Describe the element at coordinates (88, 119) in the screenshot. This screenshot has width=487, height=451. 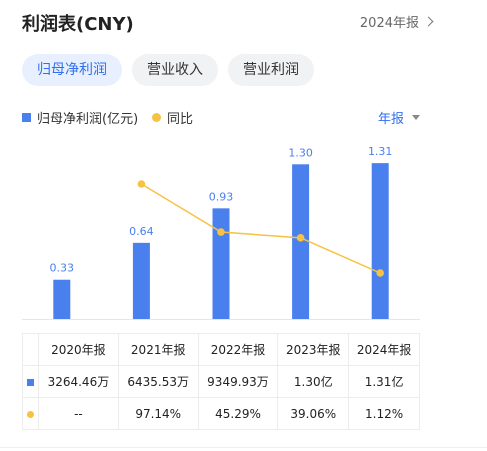
I see `legend-bar-label: 归母净利润(亿元)` at that location.